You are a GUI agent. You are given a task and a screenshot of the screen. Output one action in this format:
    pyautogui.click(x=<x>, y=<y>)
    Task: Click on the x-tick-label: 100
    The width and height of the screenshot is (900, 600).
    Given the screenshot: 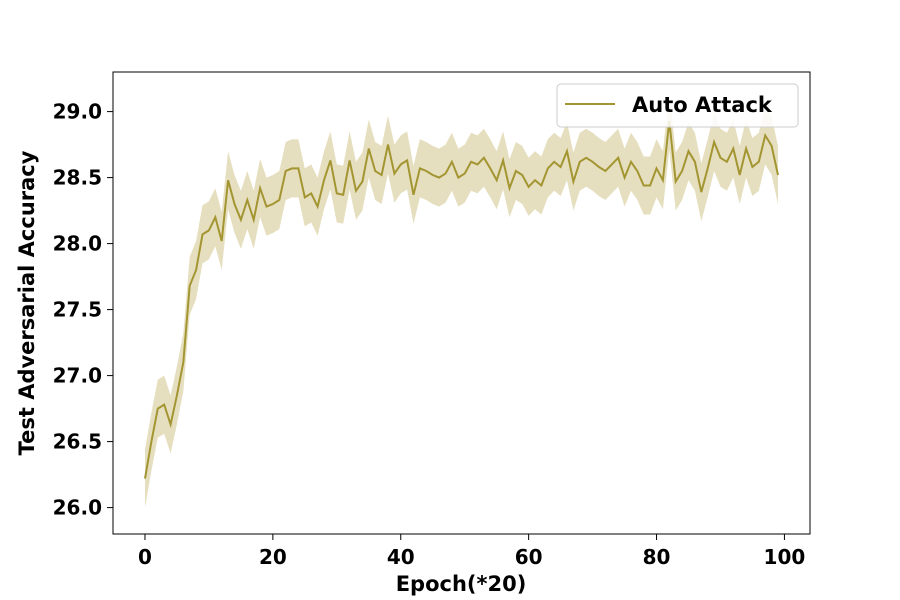 What is the action you would take?
    pyautogui.click(x=785, y=557)
    